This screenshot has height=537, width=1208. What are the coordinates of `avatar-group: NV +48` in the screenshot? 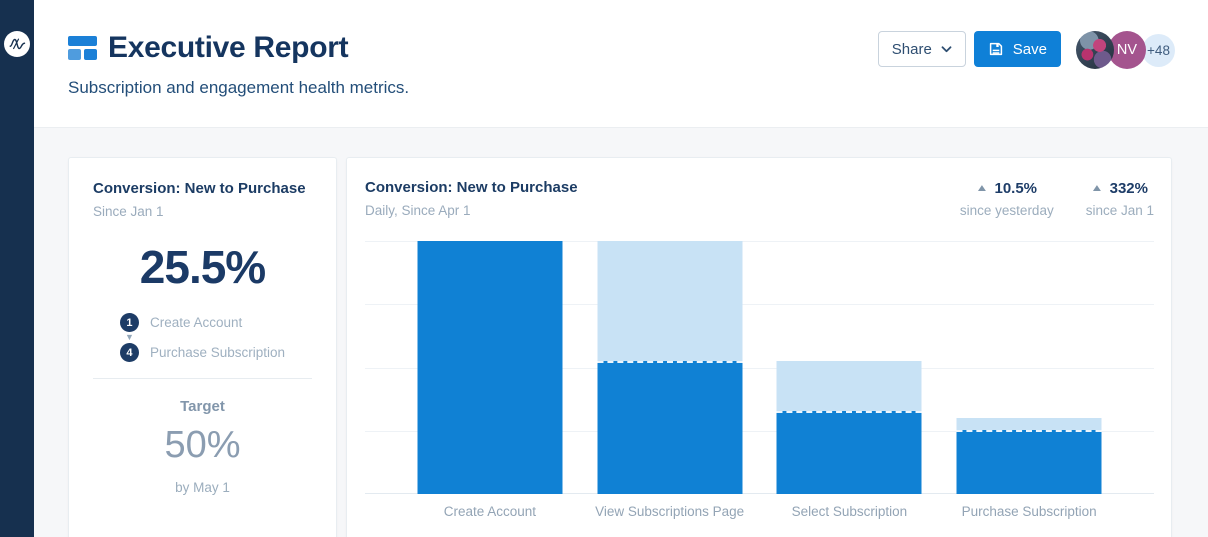 It's located at (1125, 50).